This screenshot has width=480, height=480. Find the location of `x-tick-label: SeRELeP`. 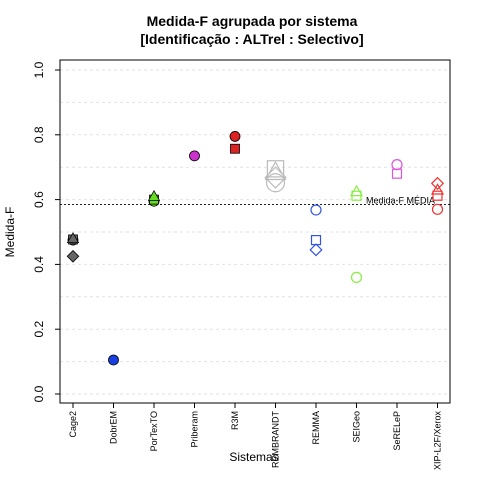

x-tick-label: SeRELeP is located at coordinates (397, 431).